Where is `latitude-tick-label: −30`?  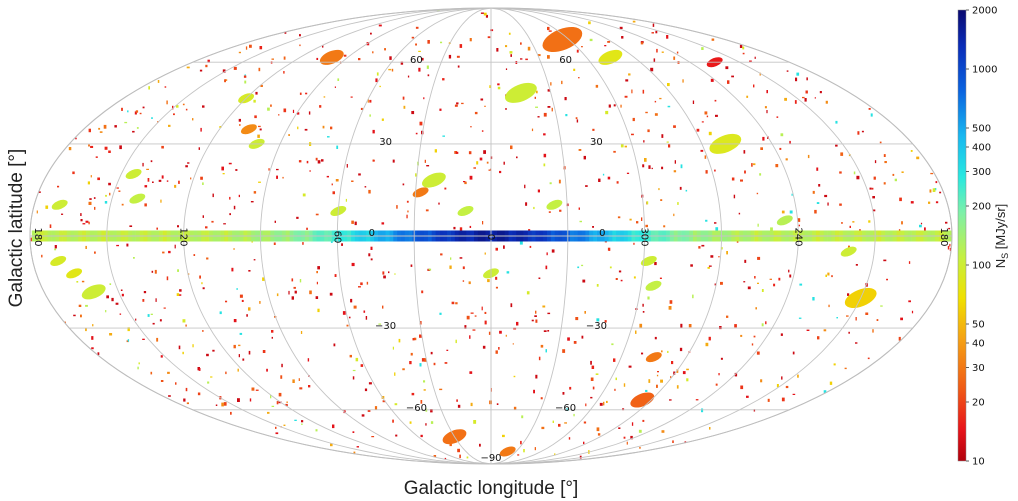
latitude-tick-label: −30 is located at coordinates (385, 326).